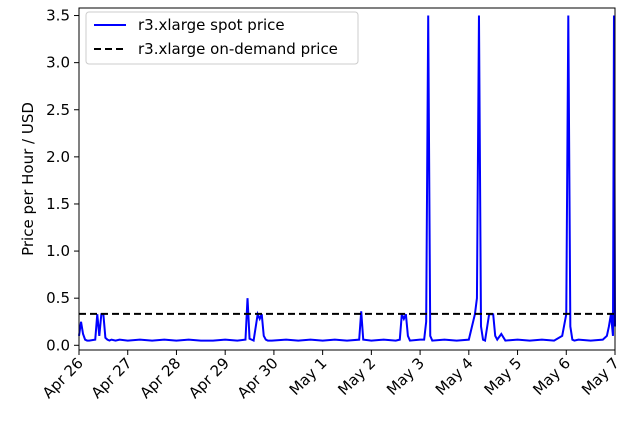  What do you see at coordinates (551, 376) in the screenshot?
I see `x-tick-label: May 6` at bounding box center [551, 376].